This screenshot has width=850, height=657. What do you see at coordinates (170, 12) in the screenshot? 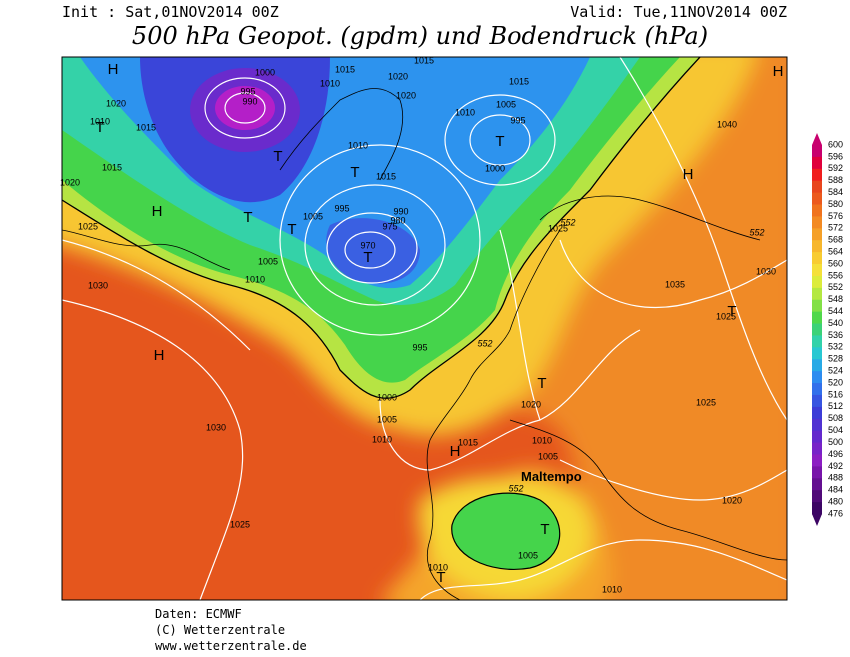
I see `init-time: Init : Sat,01NOV2014 00Z` at bounding box center [170, 12].